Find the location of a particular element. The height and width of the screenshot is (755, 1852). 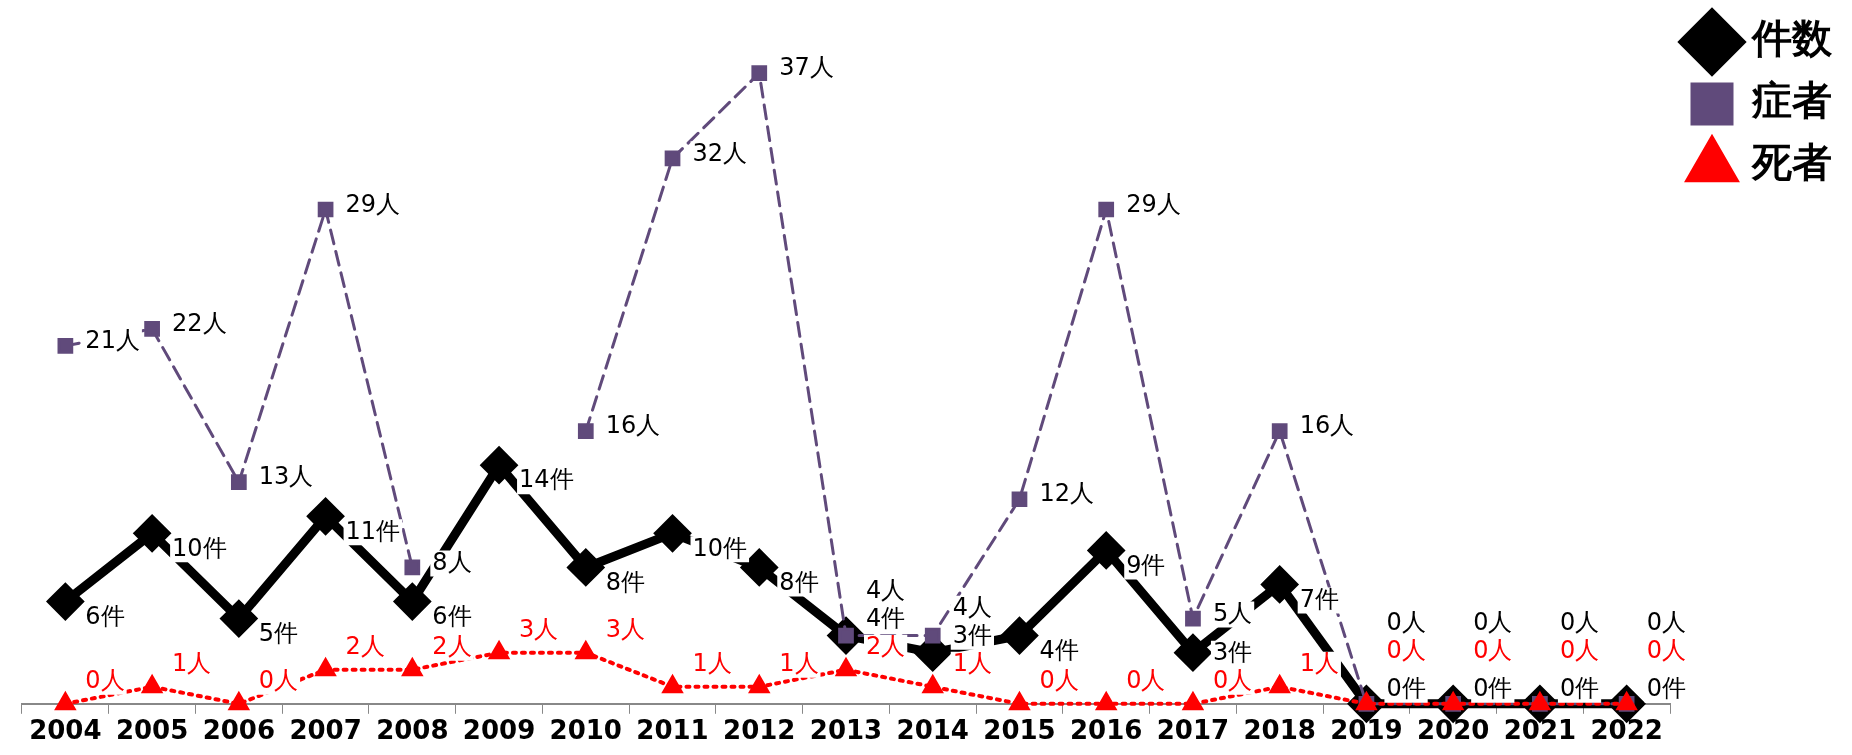

x-tick-label: 2014 is located at coordinates (932, 730).